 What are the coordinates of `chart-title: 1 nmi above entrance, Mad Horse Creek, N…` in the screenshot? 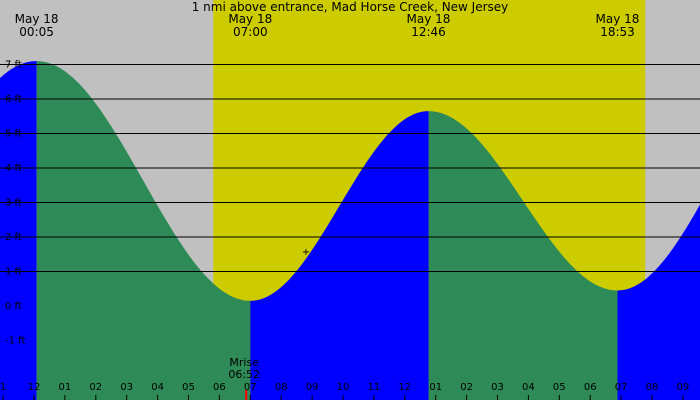 It's located at (350, 7).